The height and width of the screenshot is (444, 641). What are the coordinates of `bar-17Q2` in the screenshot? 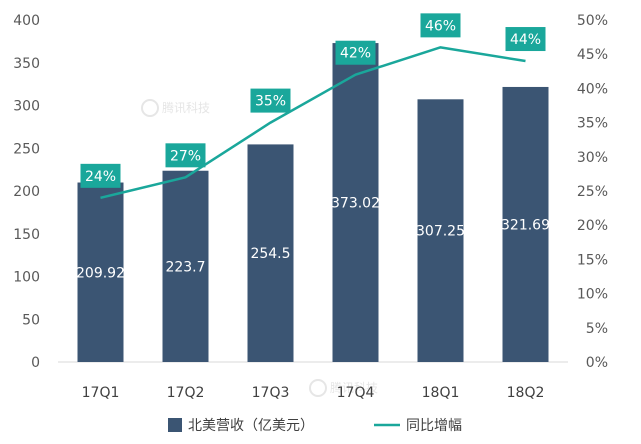 It's located at (185, 266).